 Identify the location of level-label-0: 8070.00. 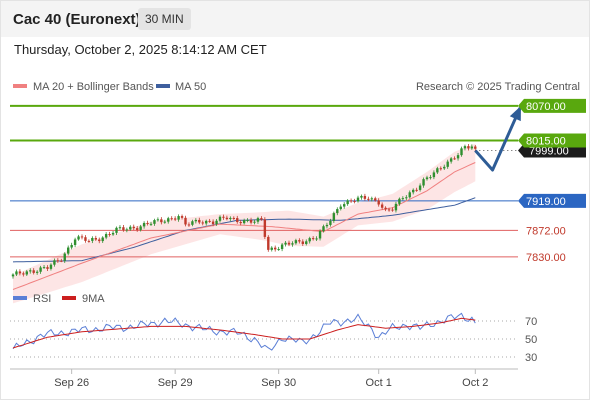
(546, 107).